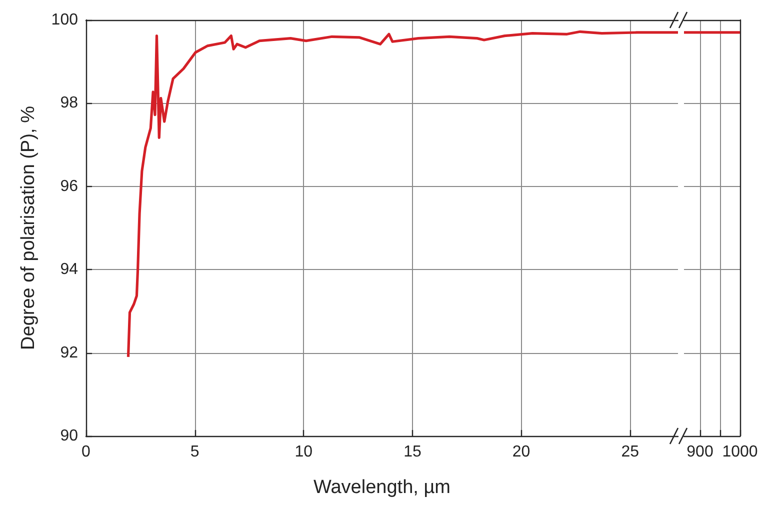  What do you see at coordinates (69, 353) in the screenshot?
I see `y-tick-label: 92` at bounding box center [69, 353].